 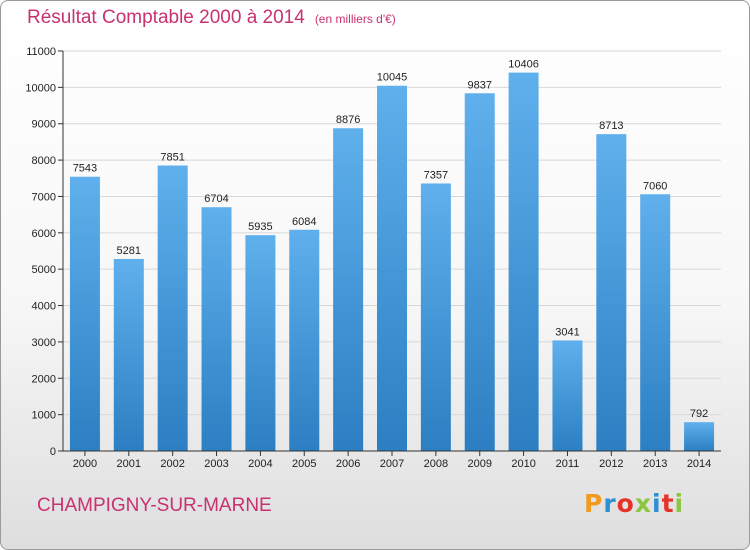 I want to click on chart-unit: (en milliers d'€), so click(x=355, y=19).